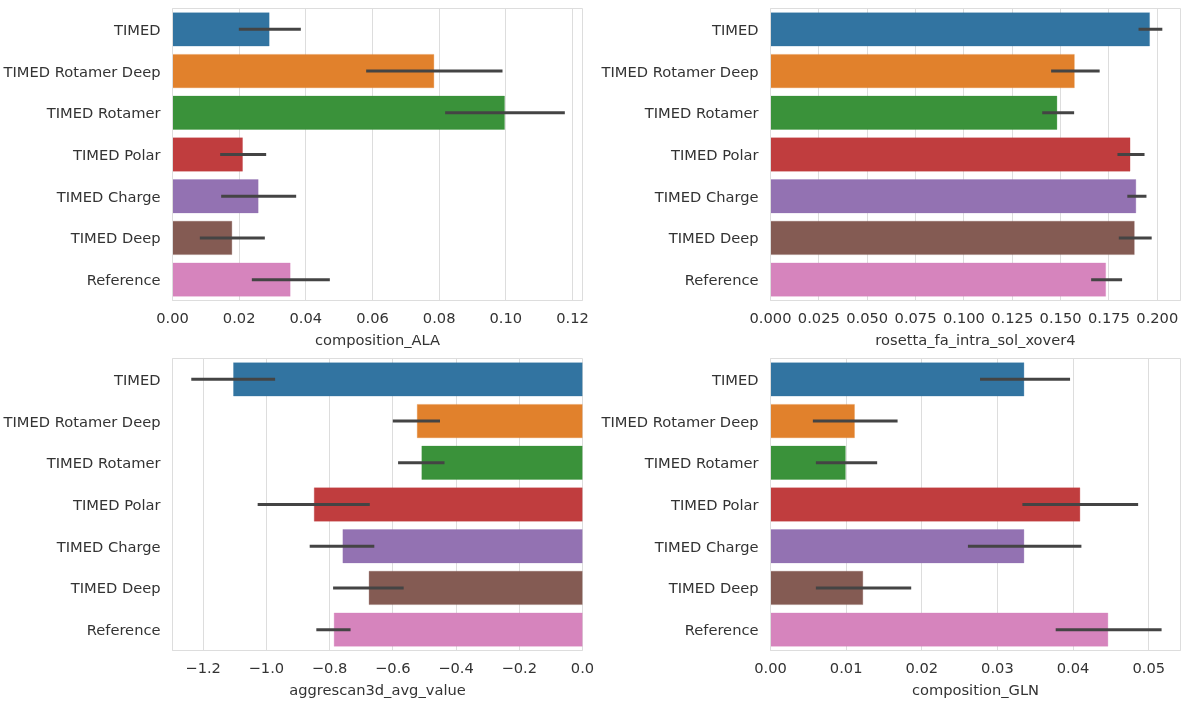  What do you see at coordinates (1060, 317) in the screenshot?
I see `x-tick-label: 0.150` at bounding box center [1060, 317].